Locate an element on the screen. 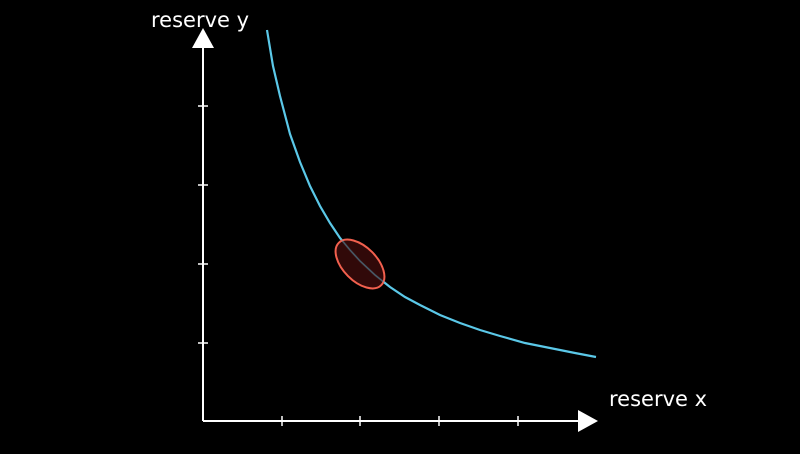 The image size is (800, 454). x-ticks is located at coordinates (400, 421).